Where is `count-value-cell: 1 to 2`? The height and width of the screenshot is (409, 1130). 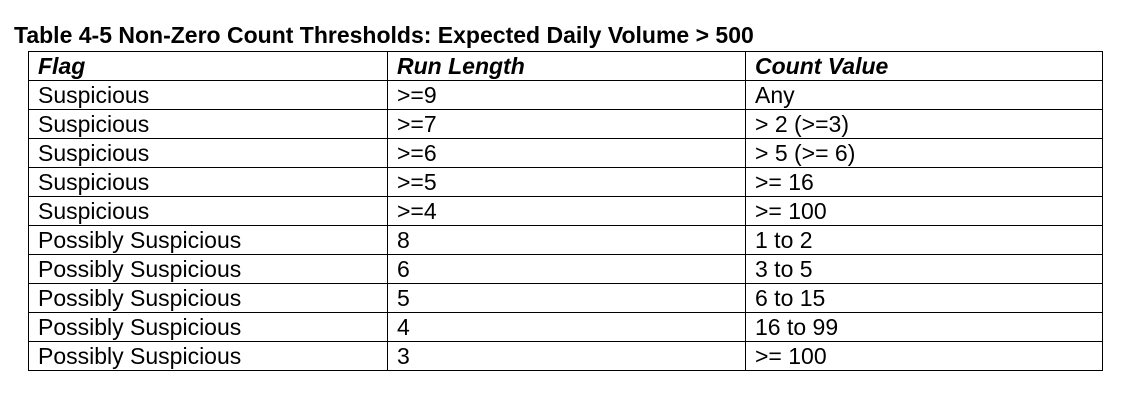 count-value-cell: 1 to 2 is located at coordinates (924, 240).